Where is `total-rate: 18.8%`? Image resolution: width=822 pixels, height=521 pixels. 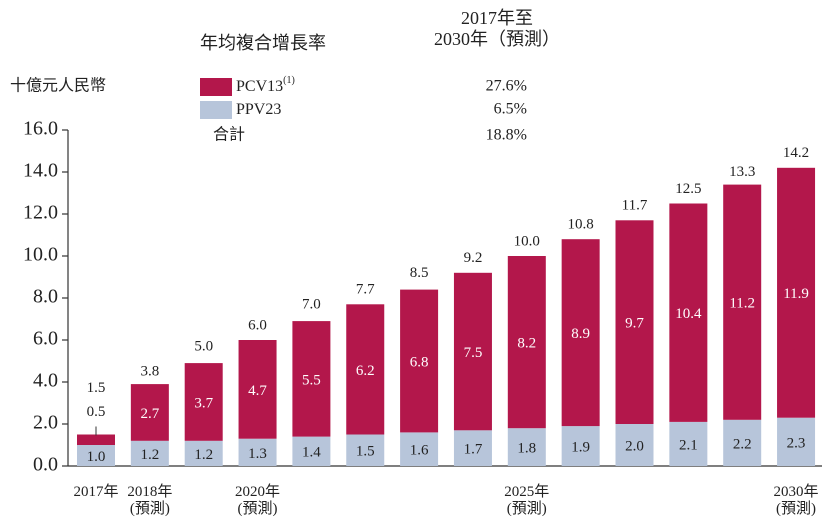
total-rate: 18.8% is located at coordinates (506, 135).